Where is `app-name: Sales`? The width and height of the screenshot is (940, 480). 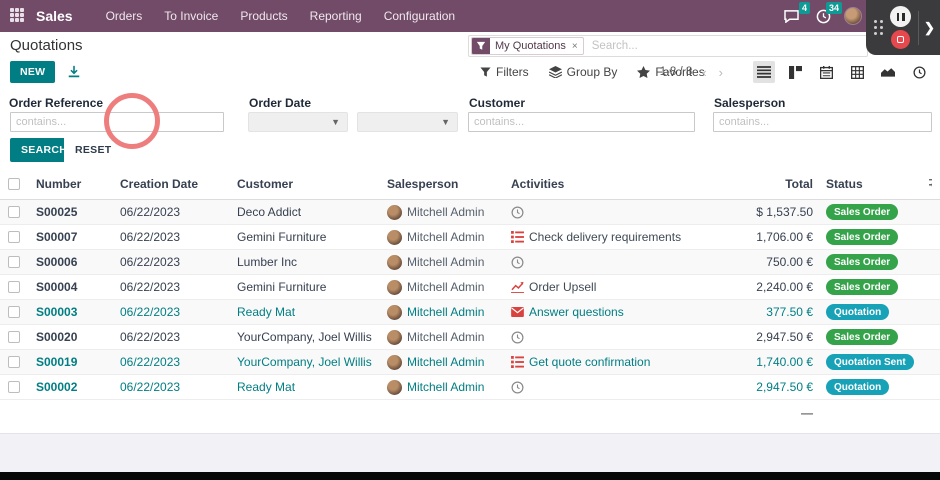 app-name: Sales is located at coordinates (54, 16).